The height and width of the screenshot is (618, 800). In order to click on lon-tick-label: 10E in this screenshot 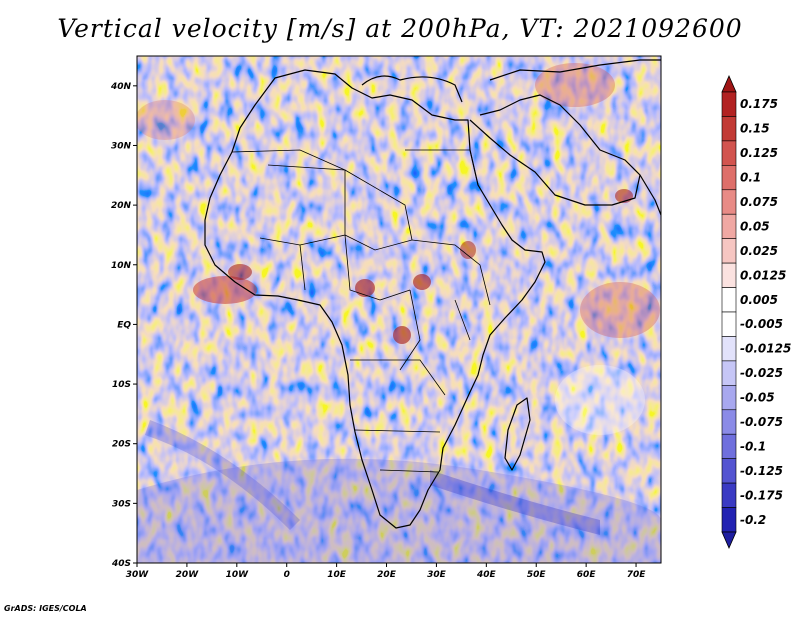, I will do `click(337, 575)`.